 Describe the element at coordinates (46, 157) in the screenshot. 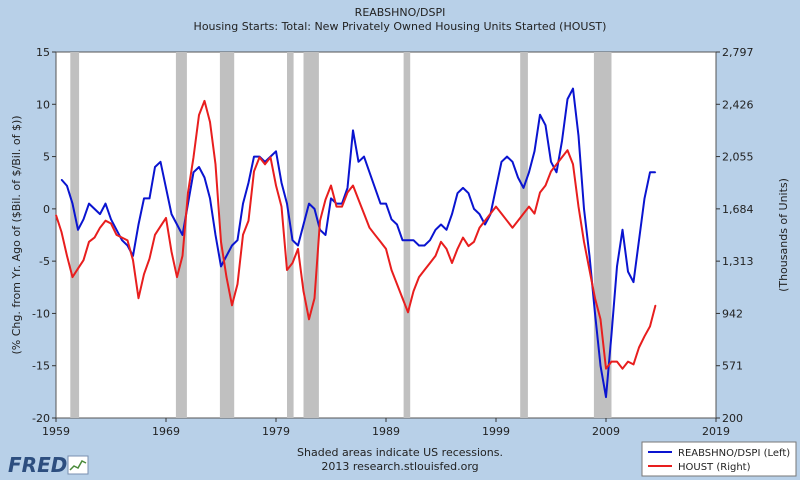

I see `y-left-tick-label: 5` at that location.